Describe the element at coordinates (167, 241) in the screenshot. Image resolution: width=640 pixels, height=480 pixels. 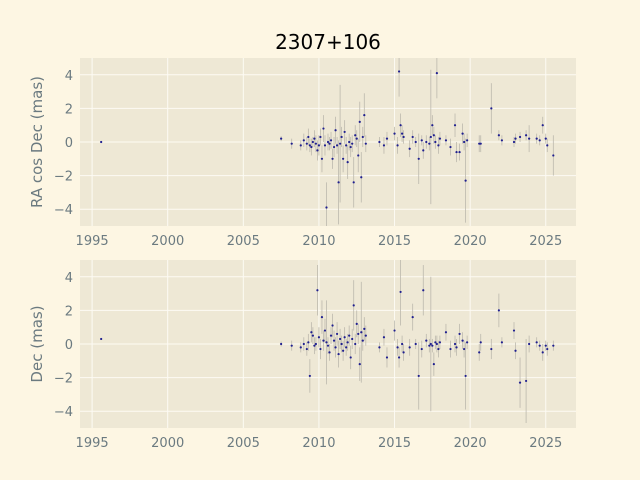
I see `ra-x-tick-label: 2000` at that location.